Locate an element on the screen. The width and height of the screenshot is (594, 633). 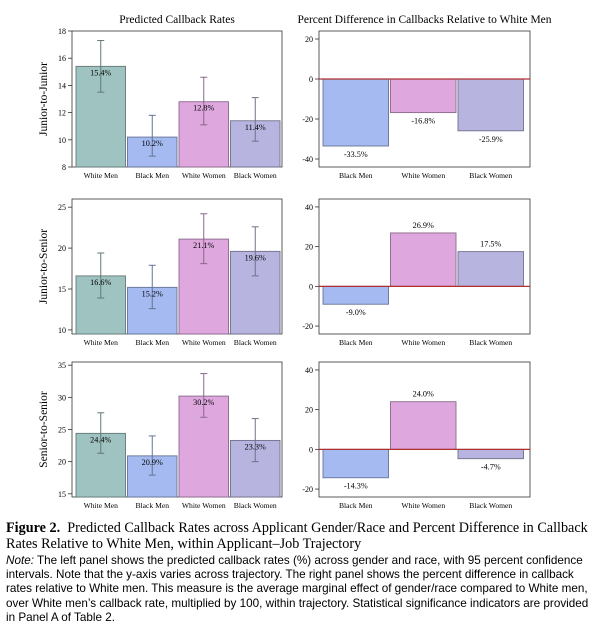
panel-5-ytick-label: 15 is located at coordinates (62, 494).